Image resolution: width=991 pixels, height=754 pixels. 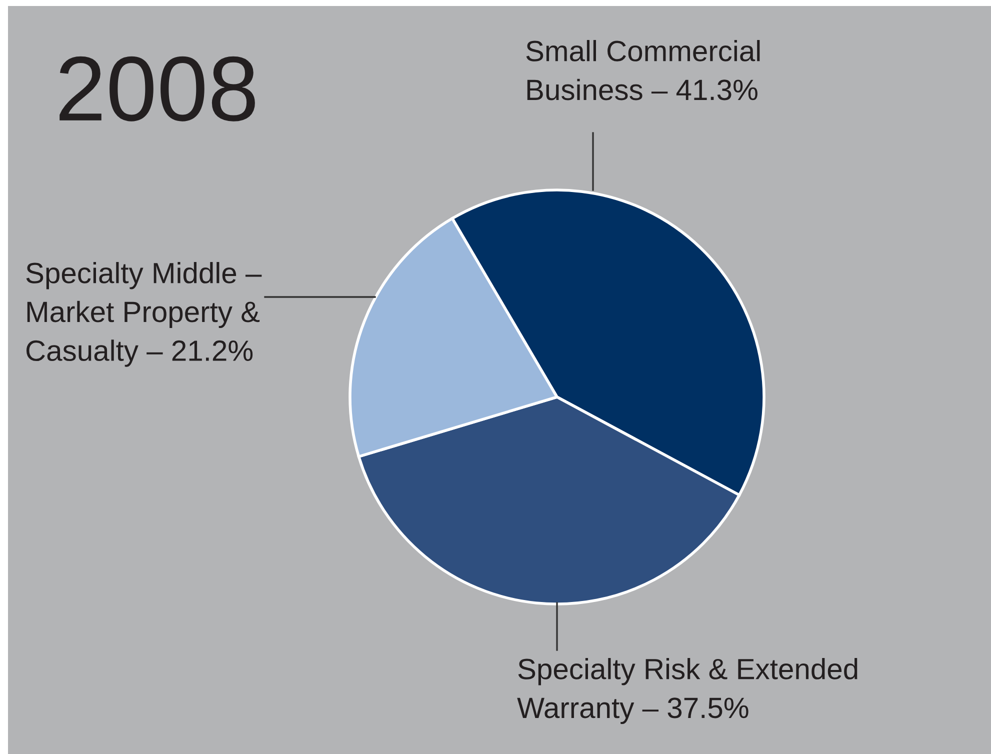 I want to click on slice-label: Specialty Risk & Extended Warranty – 37.5%, so click(x=687, y=691).